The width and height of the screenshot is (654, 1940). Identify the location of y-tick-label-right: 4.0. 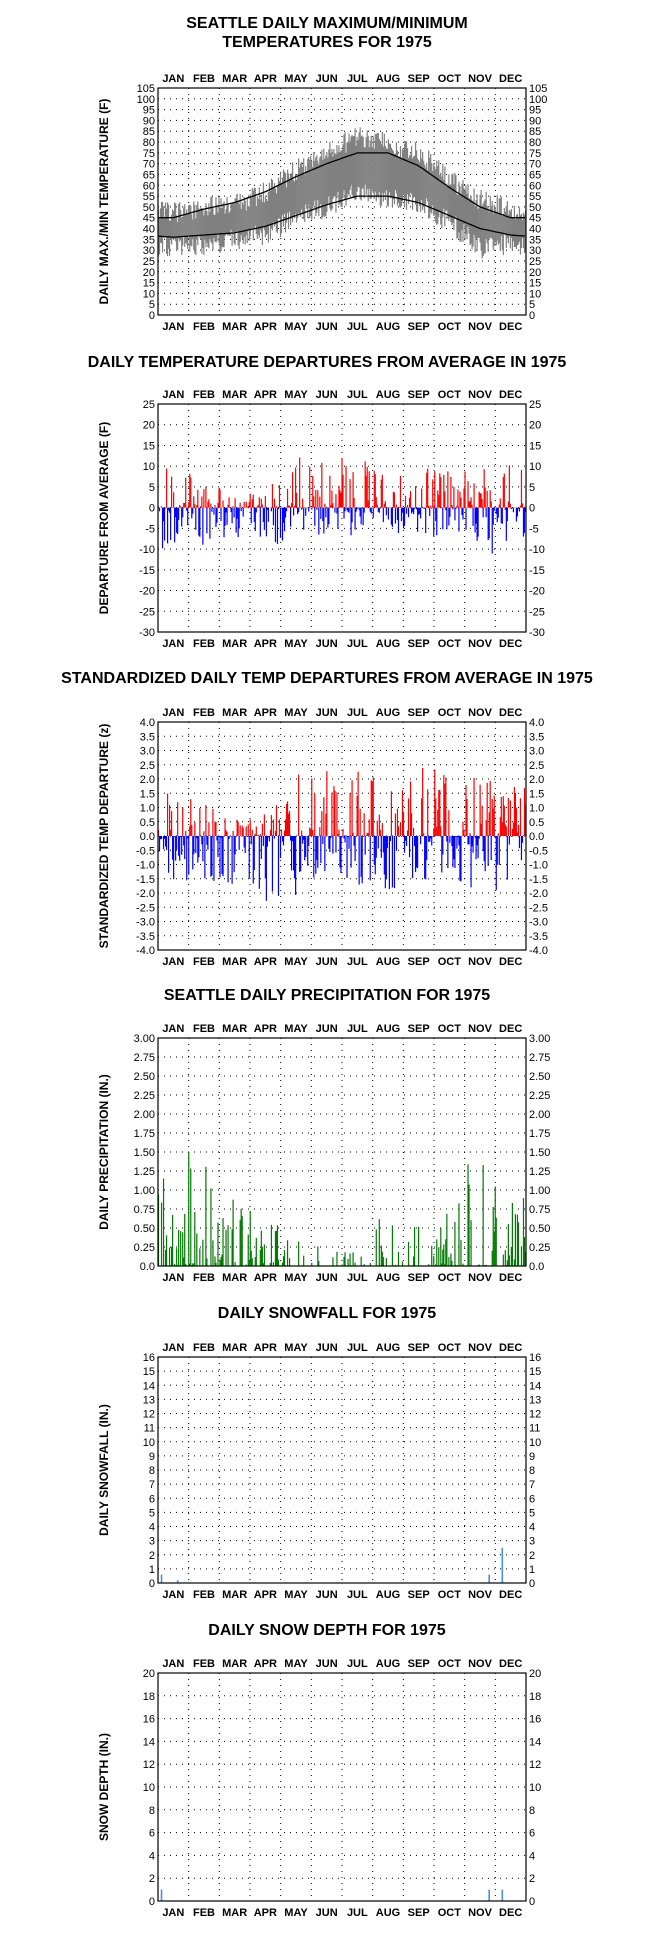
(536, 723).